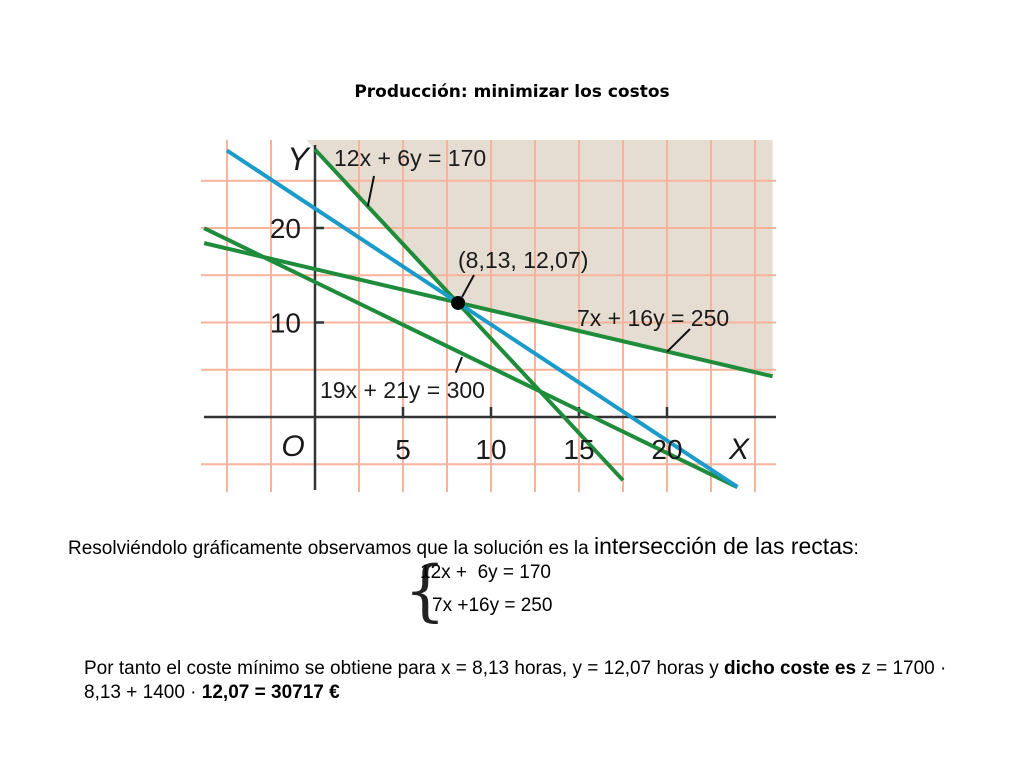 The width and height of the screenshot is (1024, 768). Describe the element at coordinates (739, 449) in the screenshot. I see `x-axis-label: X` at that location.